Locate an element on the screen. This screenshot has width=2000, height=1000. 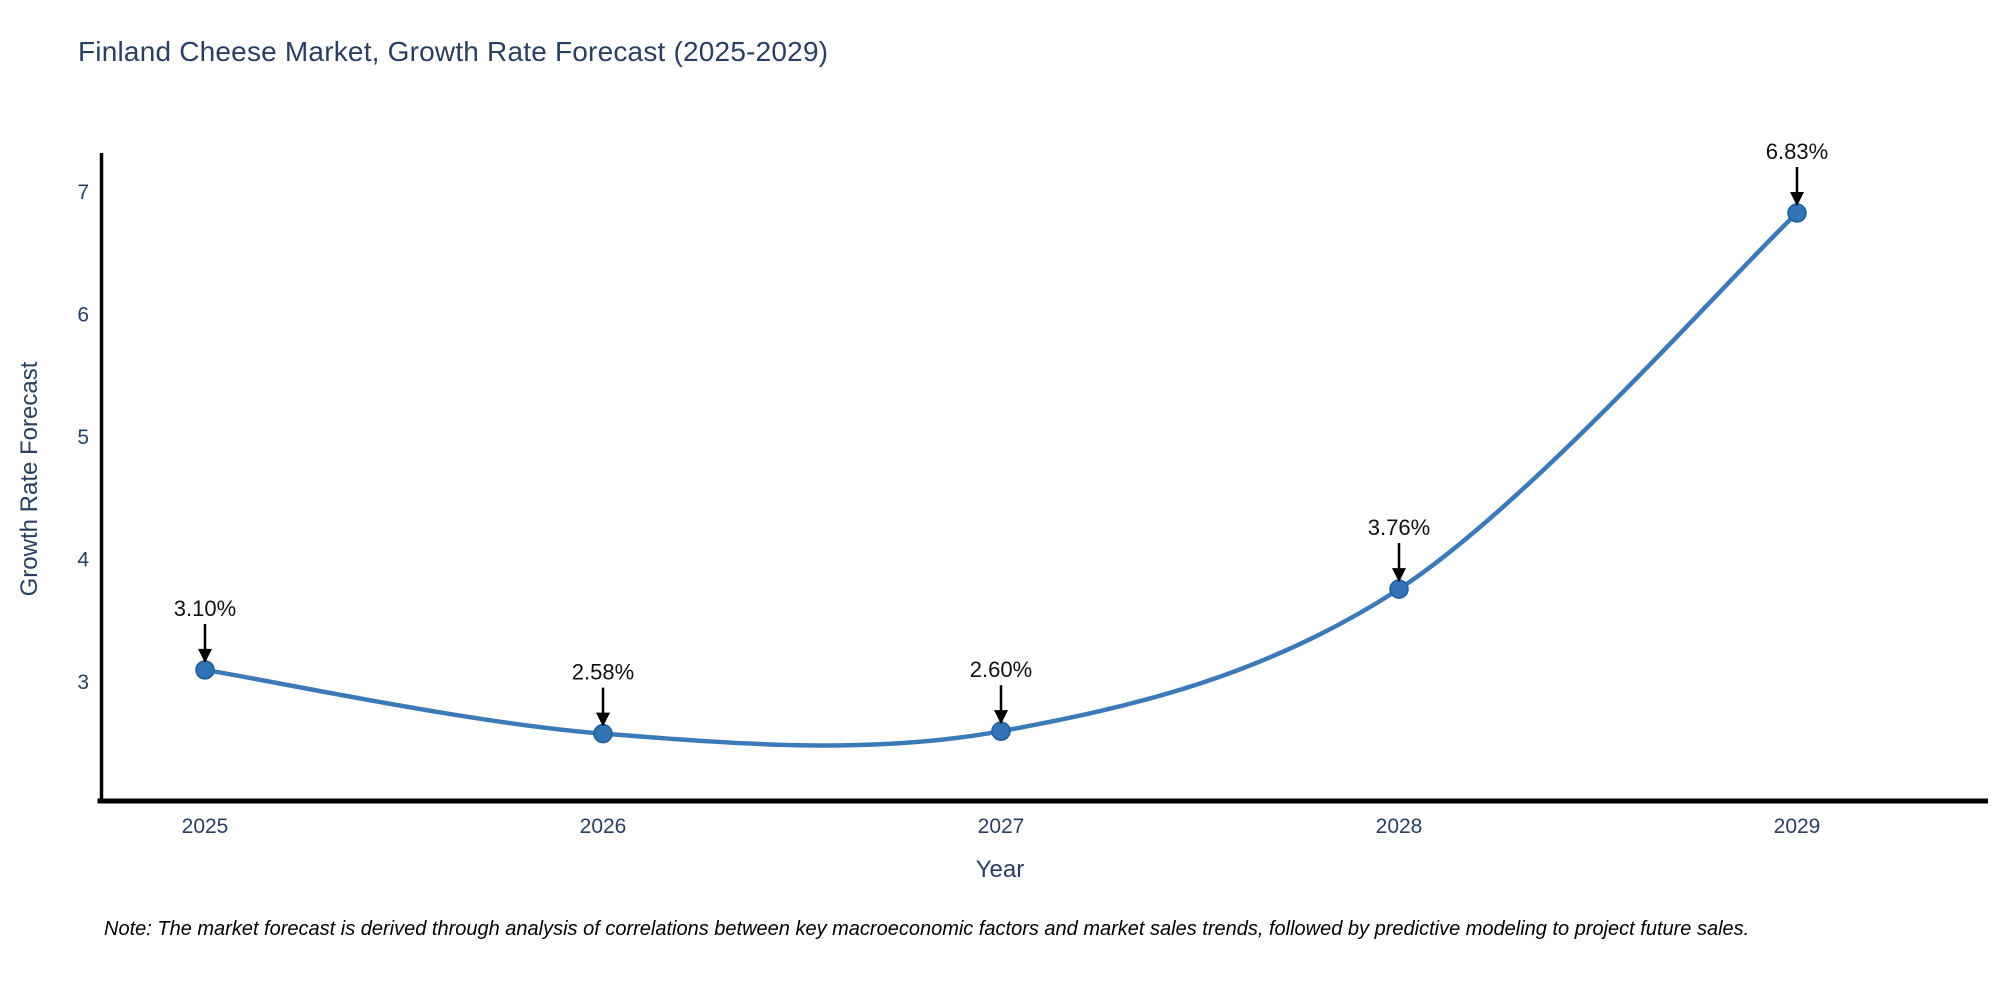
point-annotation: 3.10% is located at coordinates (205, 608).